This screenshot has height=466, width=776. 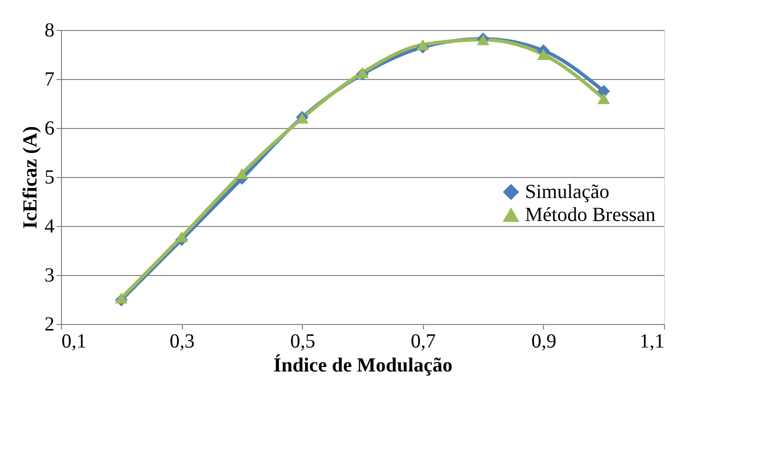 What do you see at coordinates (49, 325) in the screenshot?
I see `y-tick-label: 2` at bounding box center [49, 325].